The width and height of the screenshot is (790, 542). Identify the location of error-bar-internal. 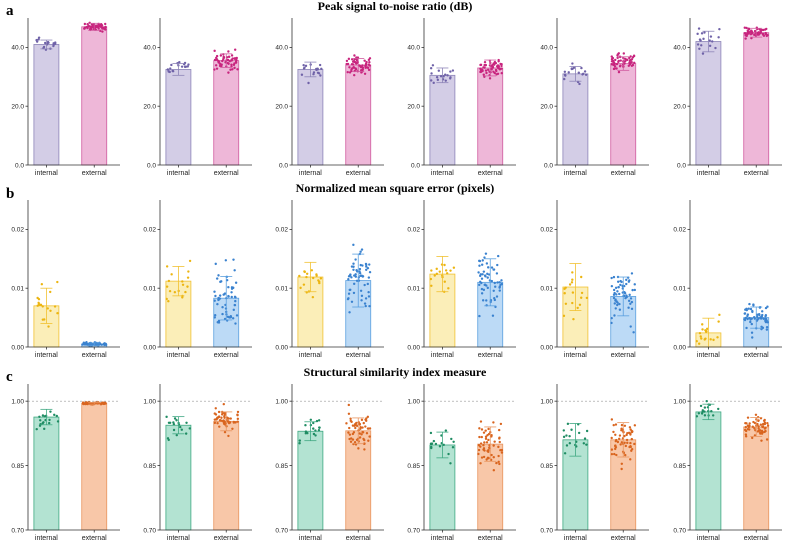
(310, 69).